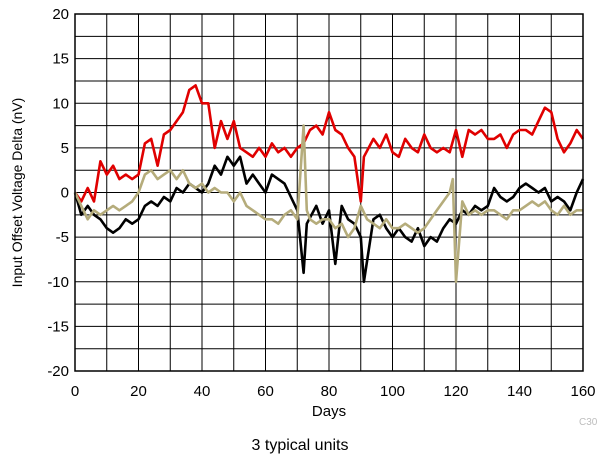 Image resolution: width=600 pixels, height=466 pixels. What do you see at coordinates (300, 445) in the screenshot?
I see `chart-caption: 3 typical units` at bounding box center [300, 445].